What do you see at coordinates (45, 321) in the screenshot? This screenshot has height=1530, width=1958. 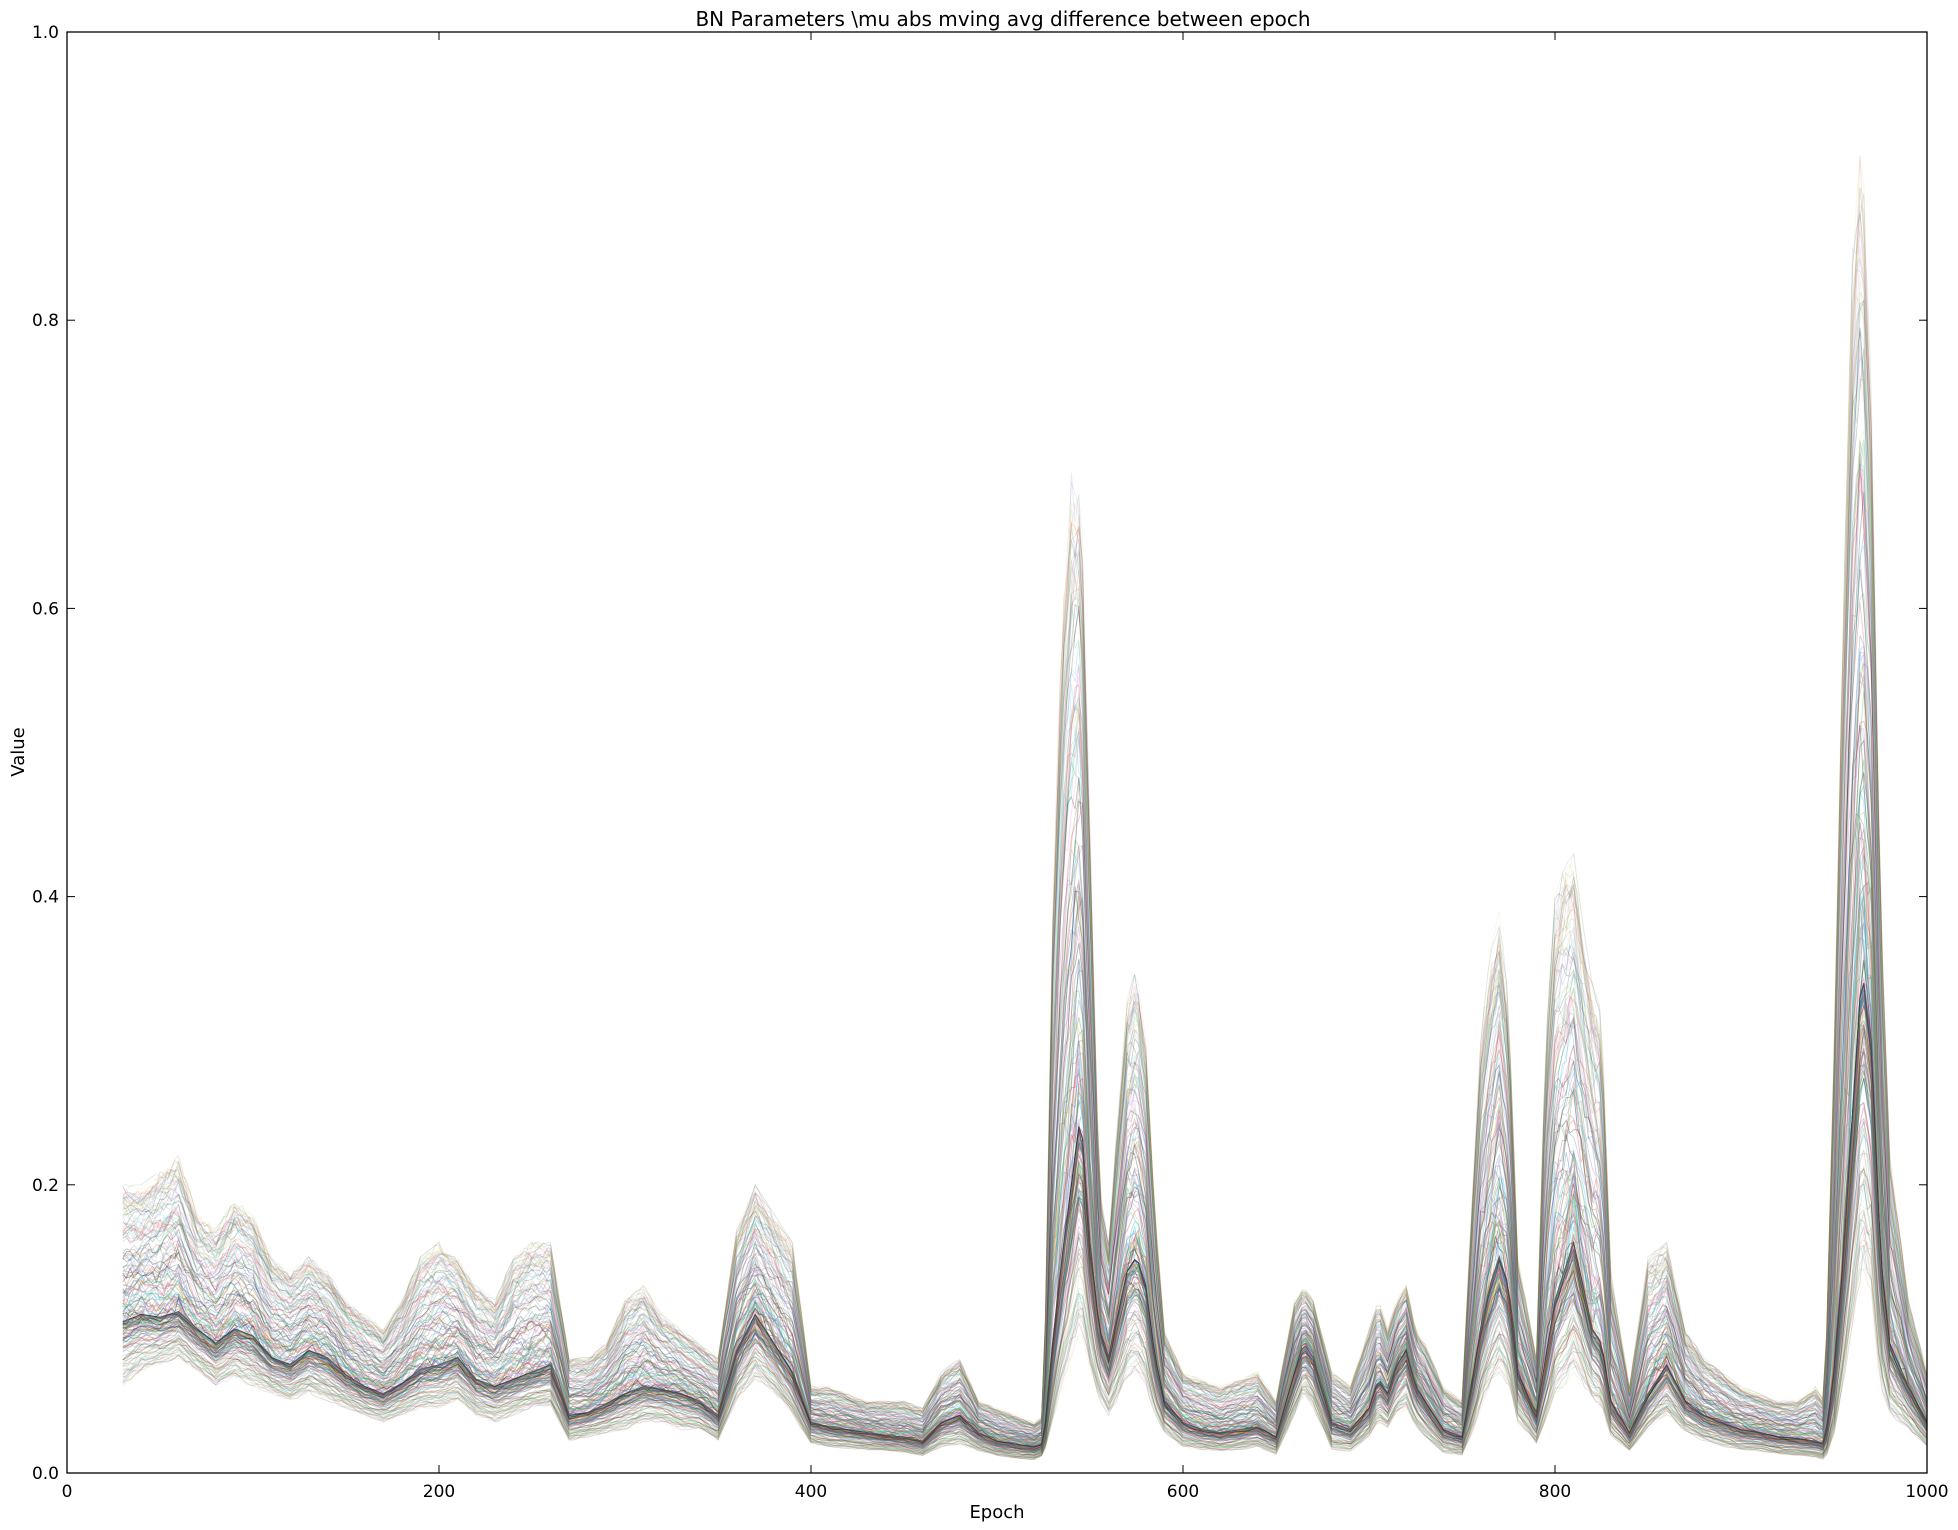 I see `y-tick-label: 0.8` at bounding box center [45, 321].